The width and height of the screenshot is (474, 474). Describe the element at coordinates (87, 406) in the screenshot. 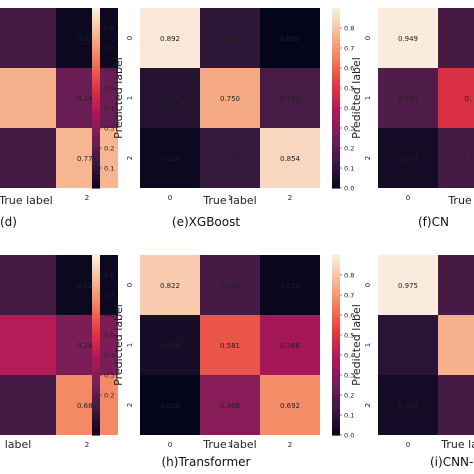

I see `cell-value-label: 0.684` at that location.